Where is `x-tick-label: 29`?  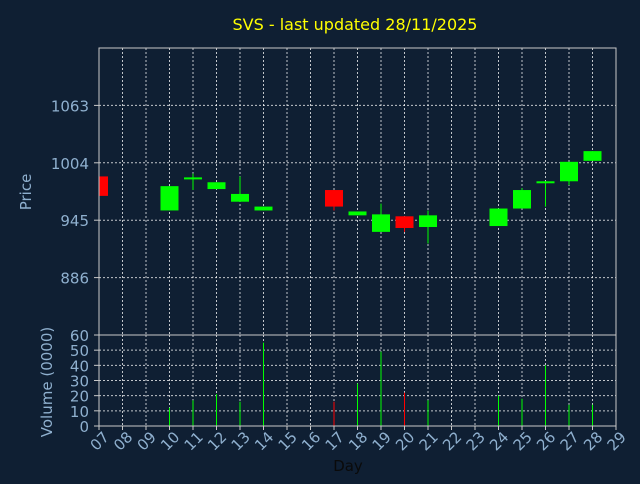
x-tick-label: 29 is located at coordinates (617, 441).